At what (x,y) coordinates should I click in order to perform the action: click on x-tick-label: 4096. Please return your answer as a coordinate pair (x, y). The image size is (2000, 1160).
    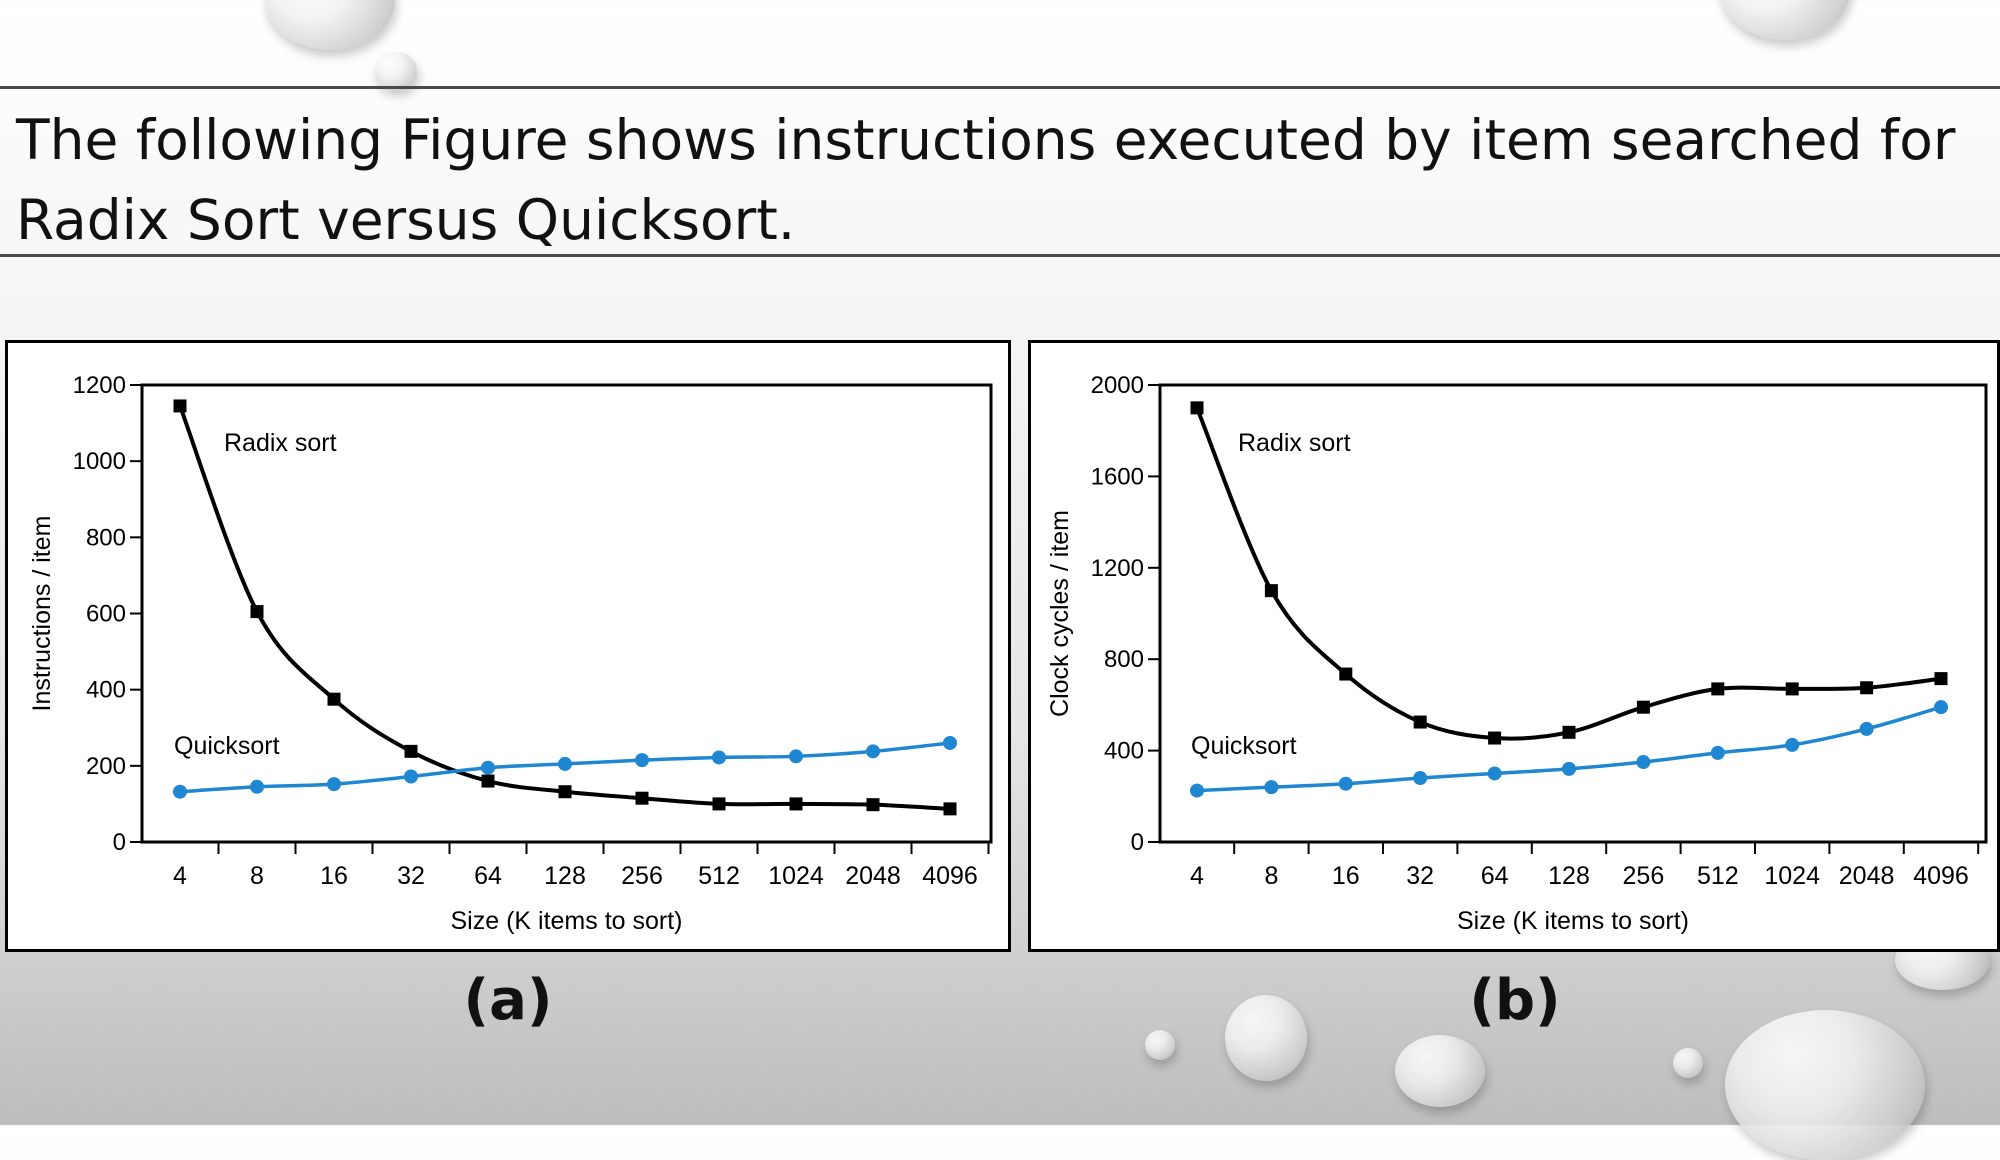
    Looking at the image, I should click on (1941, 876).